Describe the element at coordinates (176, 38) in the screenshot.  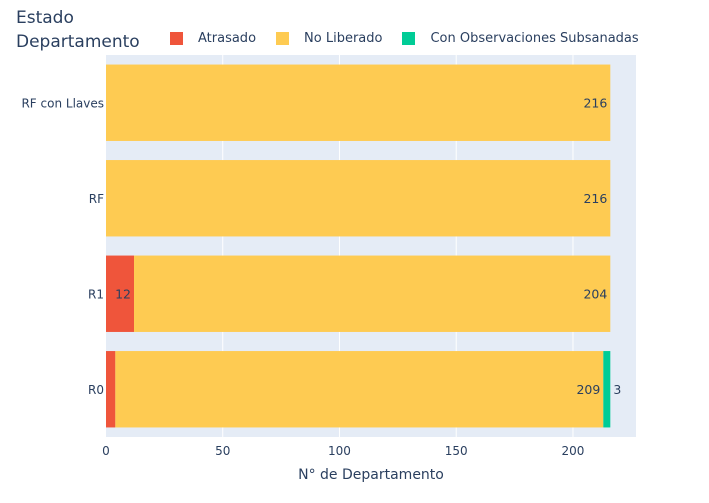
I see `legend-swatch-atrasado` at that location.